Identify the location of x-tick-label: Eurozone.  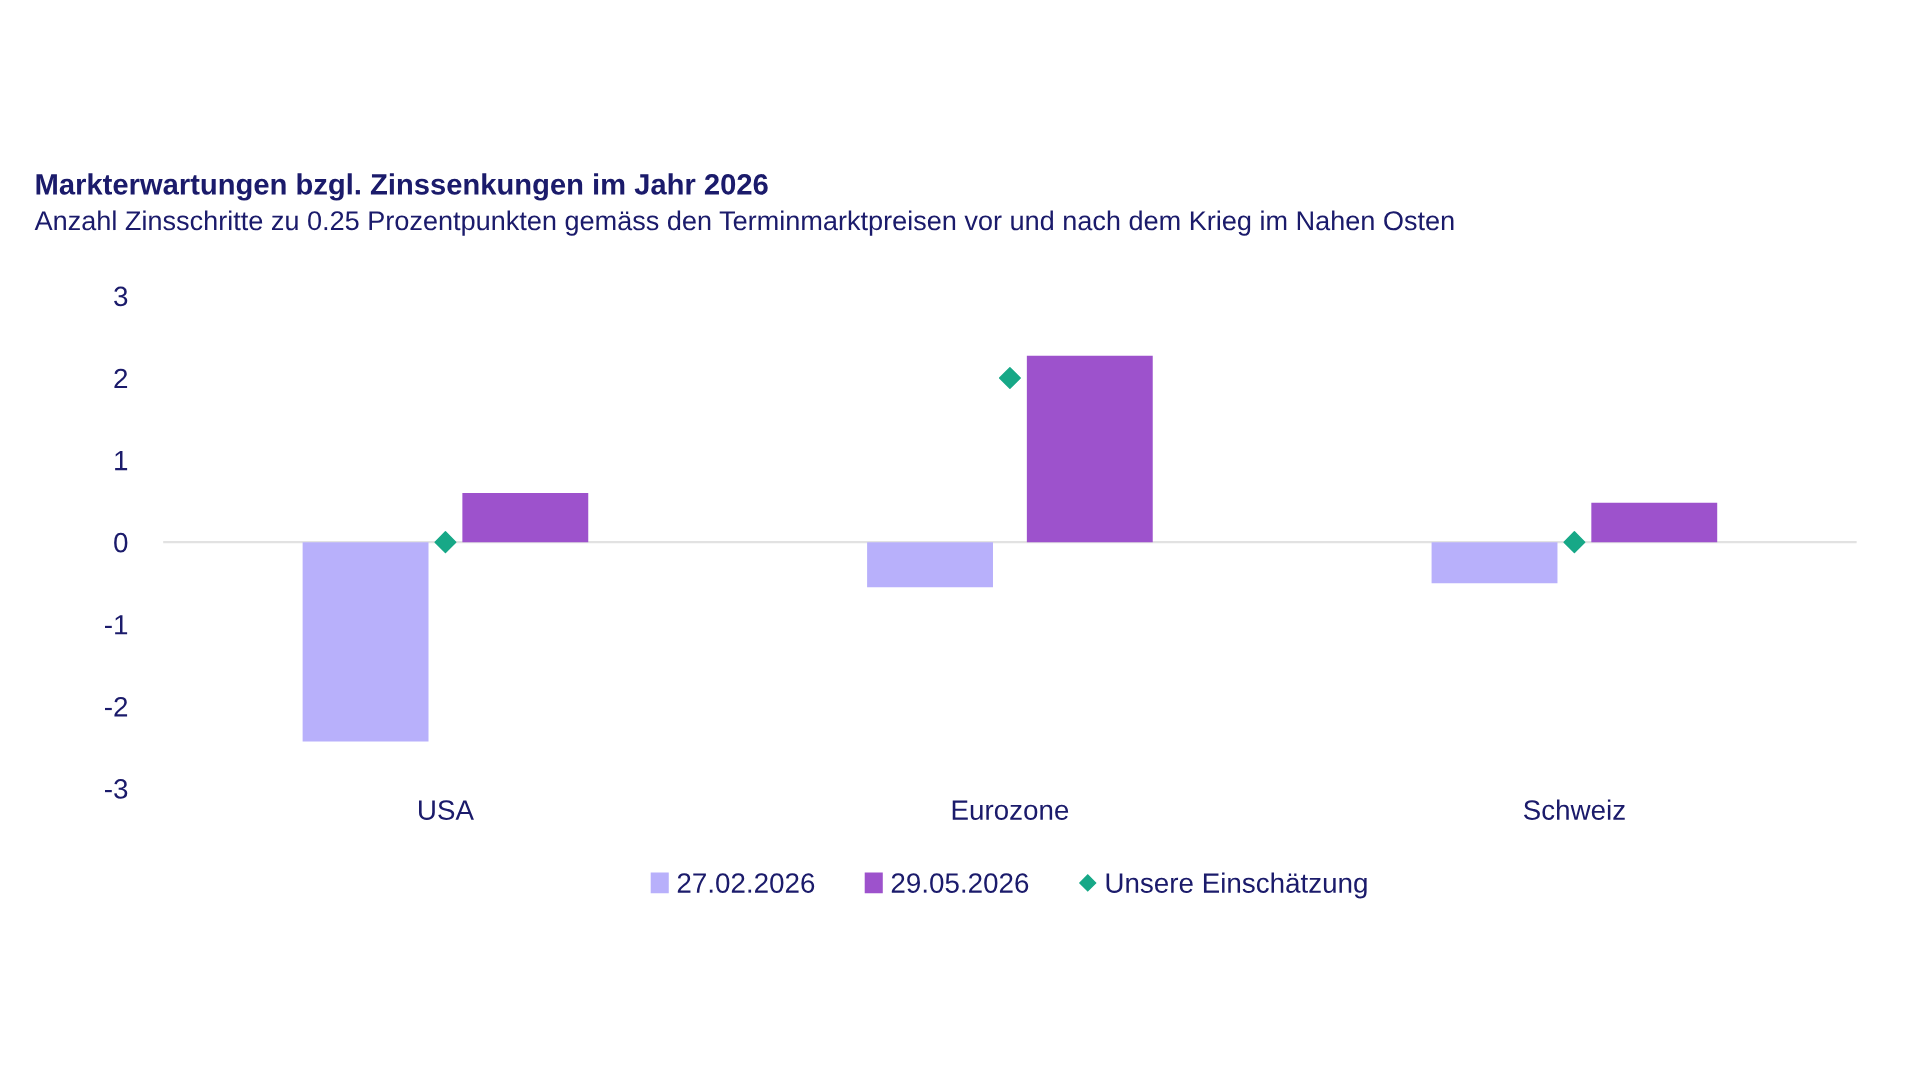
(1010, 810).